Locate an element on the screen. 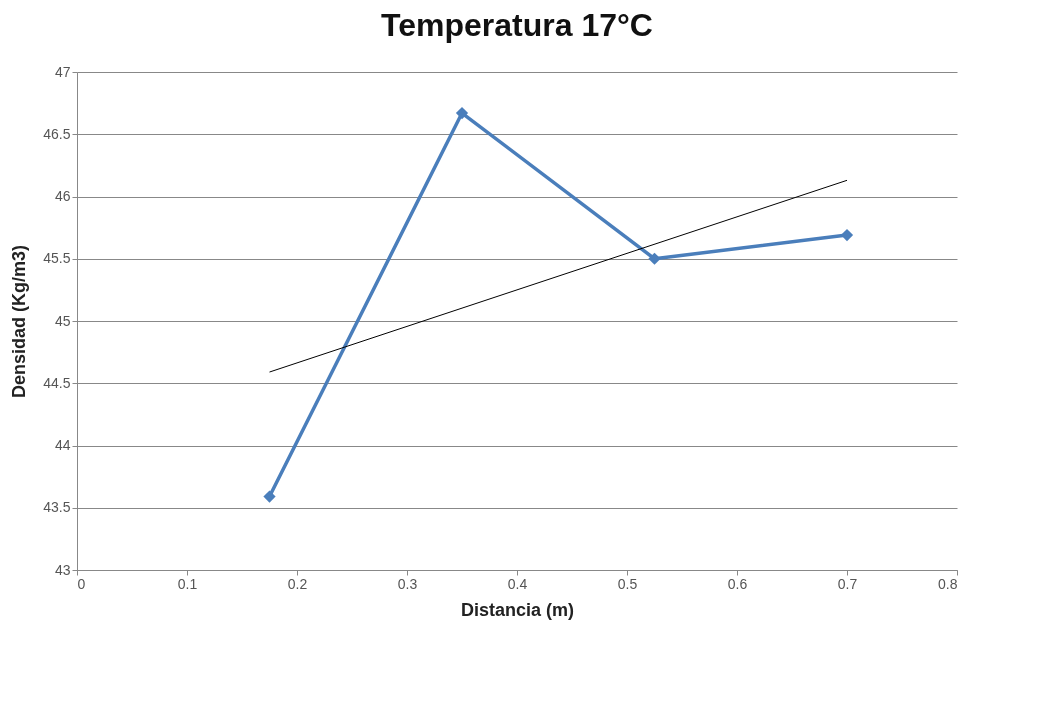  x-tick-label: 0.3 is located at coordinates (407, 583).